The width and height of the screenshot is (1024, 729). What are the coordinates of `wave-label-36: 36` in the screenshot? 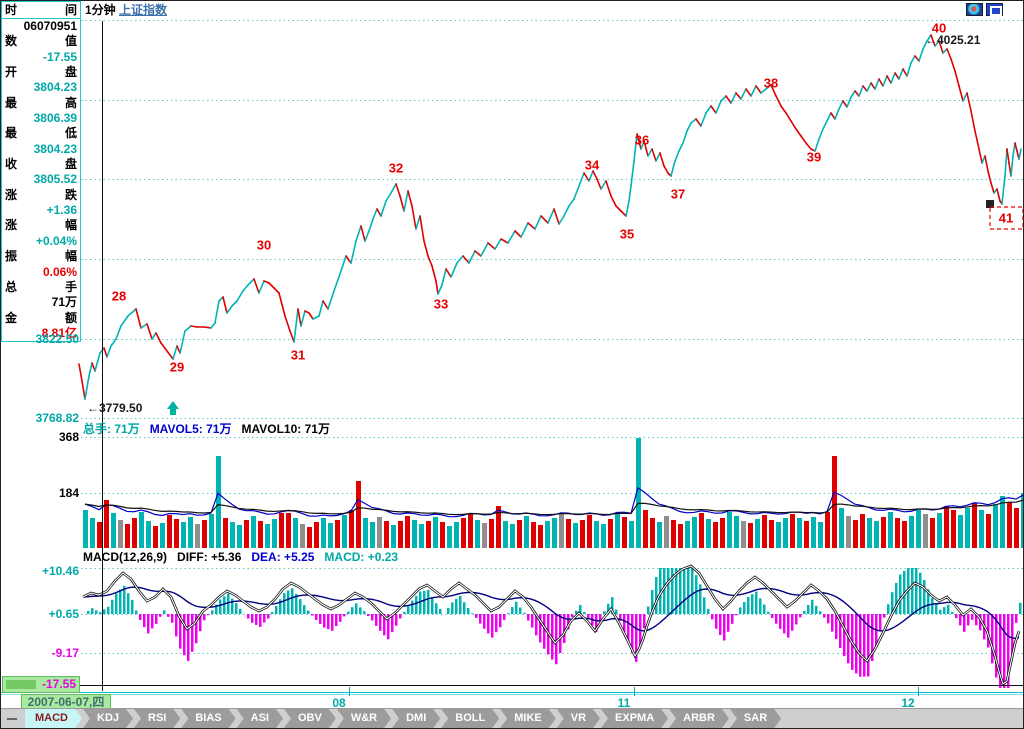 It's located at (642, 140).